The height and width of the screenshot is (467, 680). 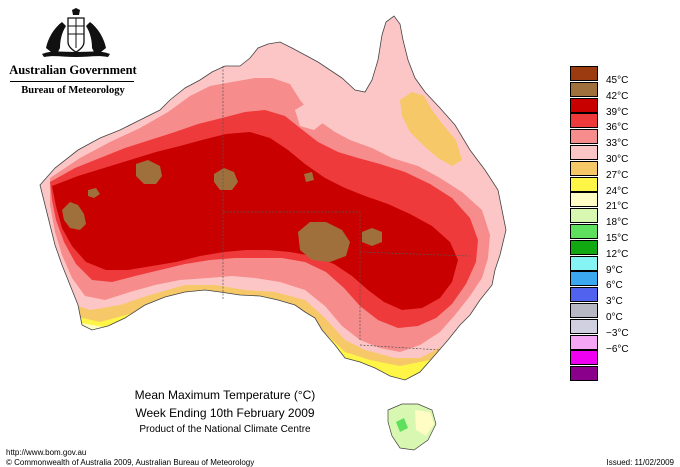 I want to click on legend-label: 42°C, so click(x=617, y=96).